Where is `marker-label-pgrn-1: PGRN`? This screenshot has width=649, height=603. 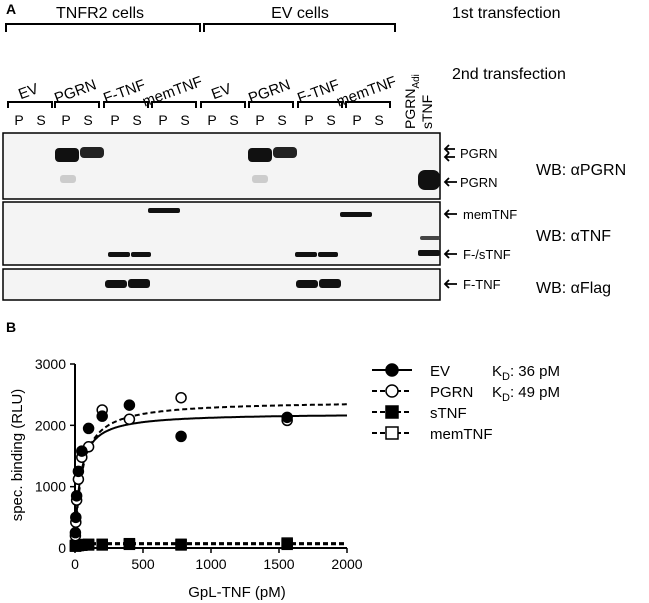
marker-label-pgrn-1: PGRN is located at coordinates (479, 153).